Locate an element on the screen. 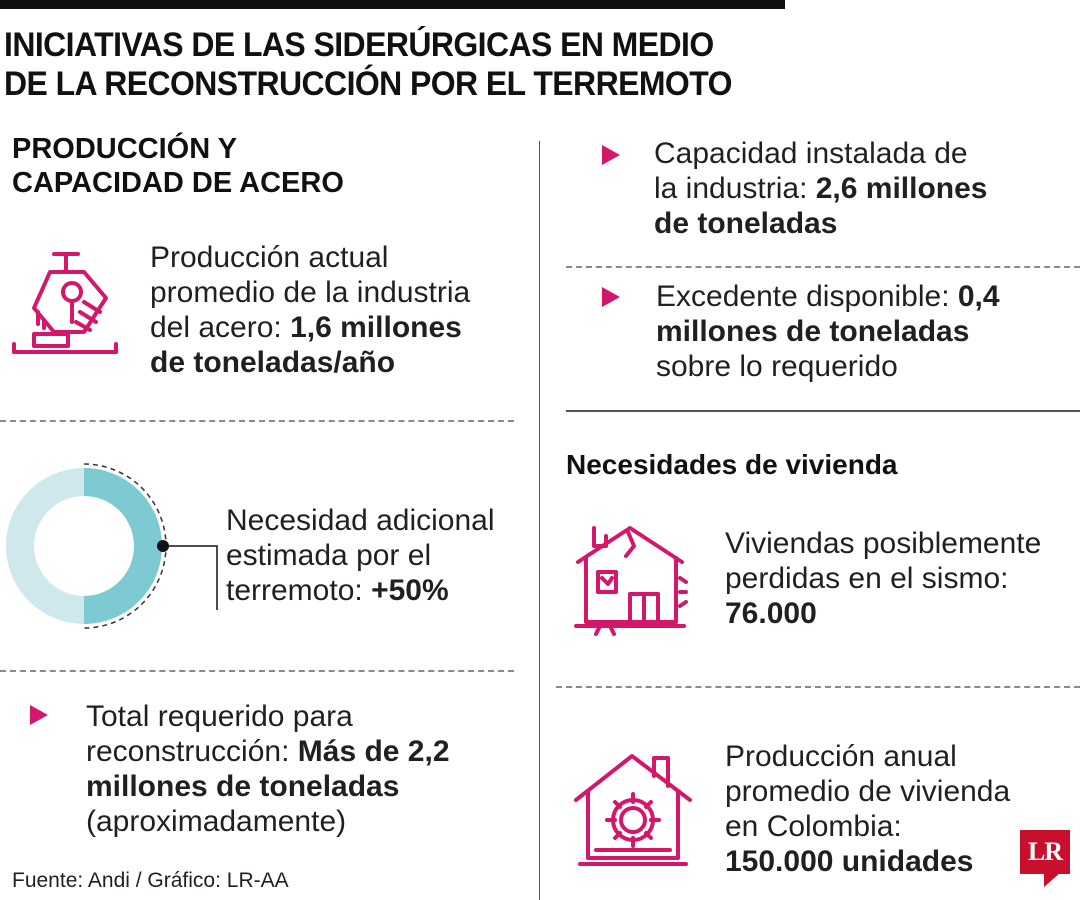 The width and height of the screenshot is (1080, 900). heading-line-1: PRODUCCIÓN Y is located at coordinates (125, 149).